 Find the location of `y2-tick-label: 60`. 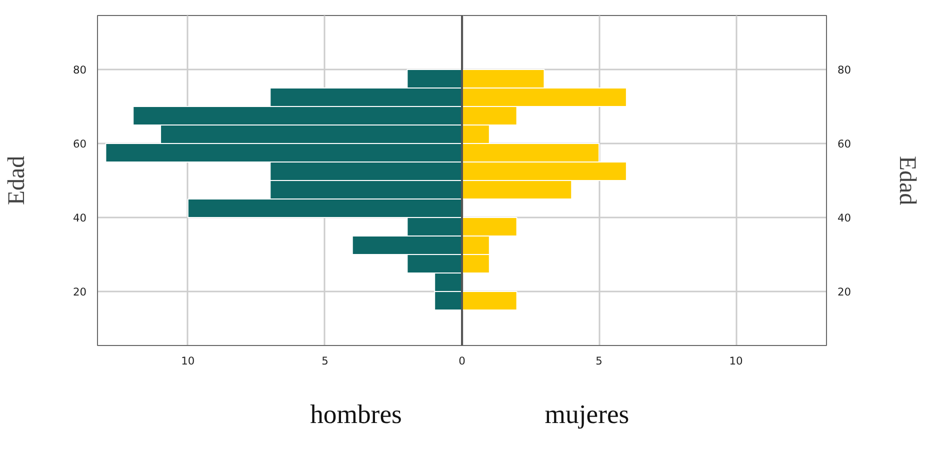

y2-tick-label: 60 is located at coordinates (845, 144).